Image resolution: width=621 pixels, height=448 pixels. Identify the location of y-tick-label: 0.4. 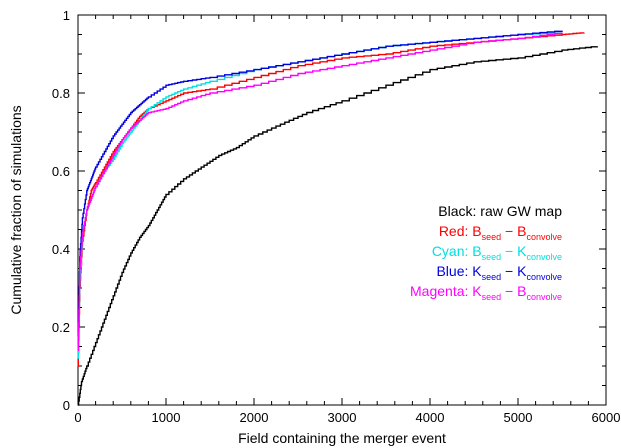
(61, 249).